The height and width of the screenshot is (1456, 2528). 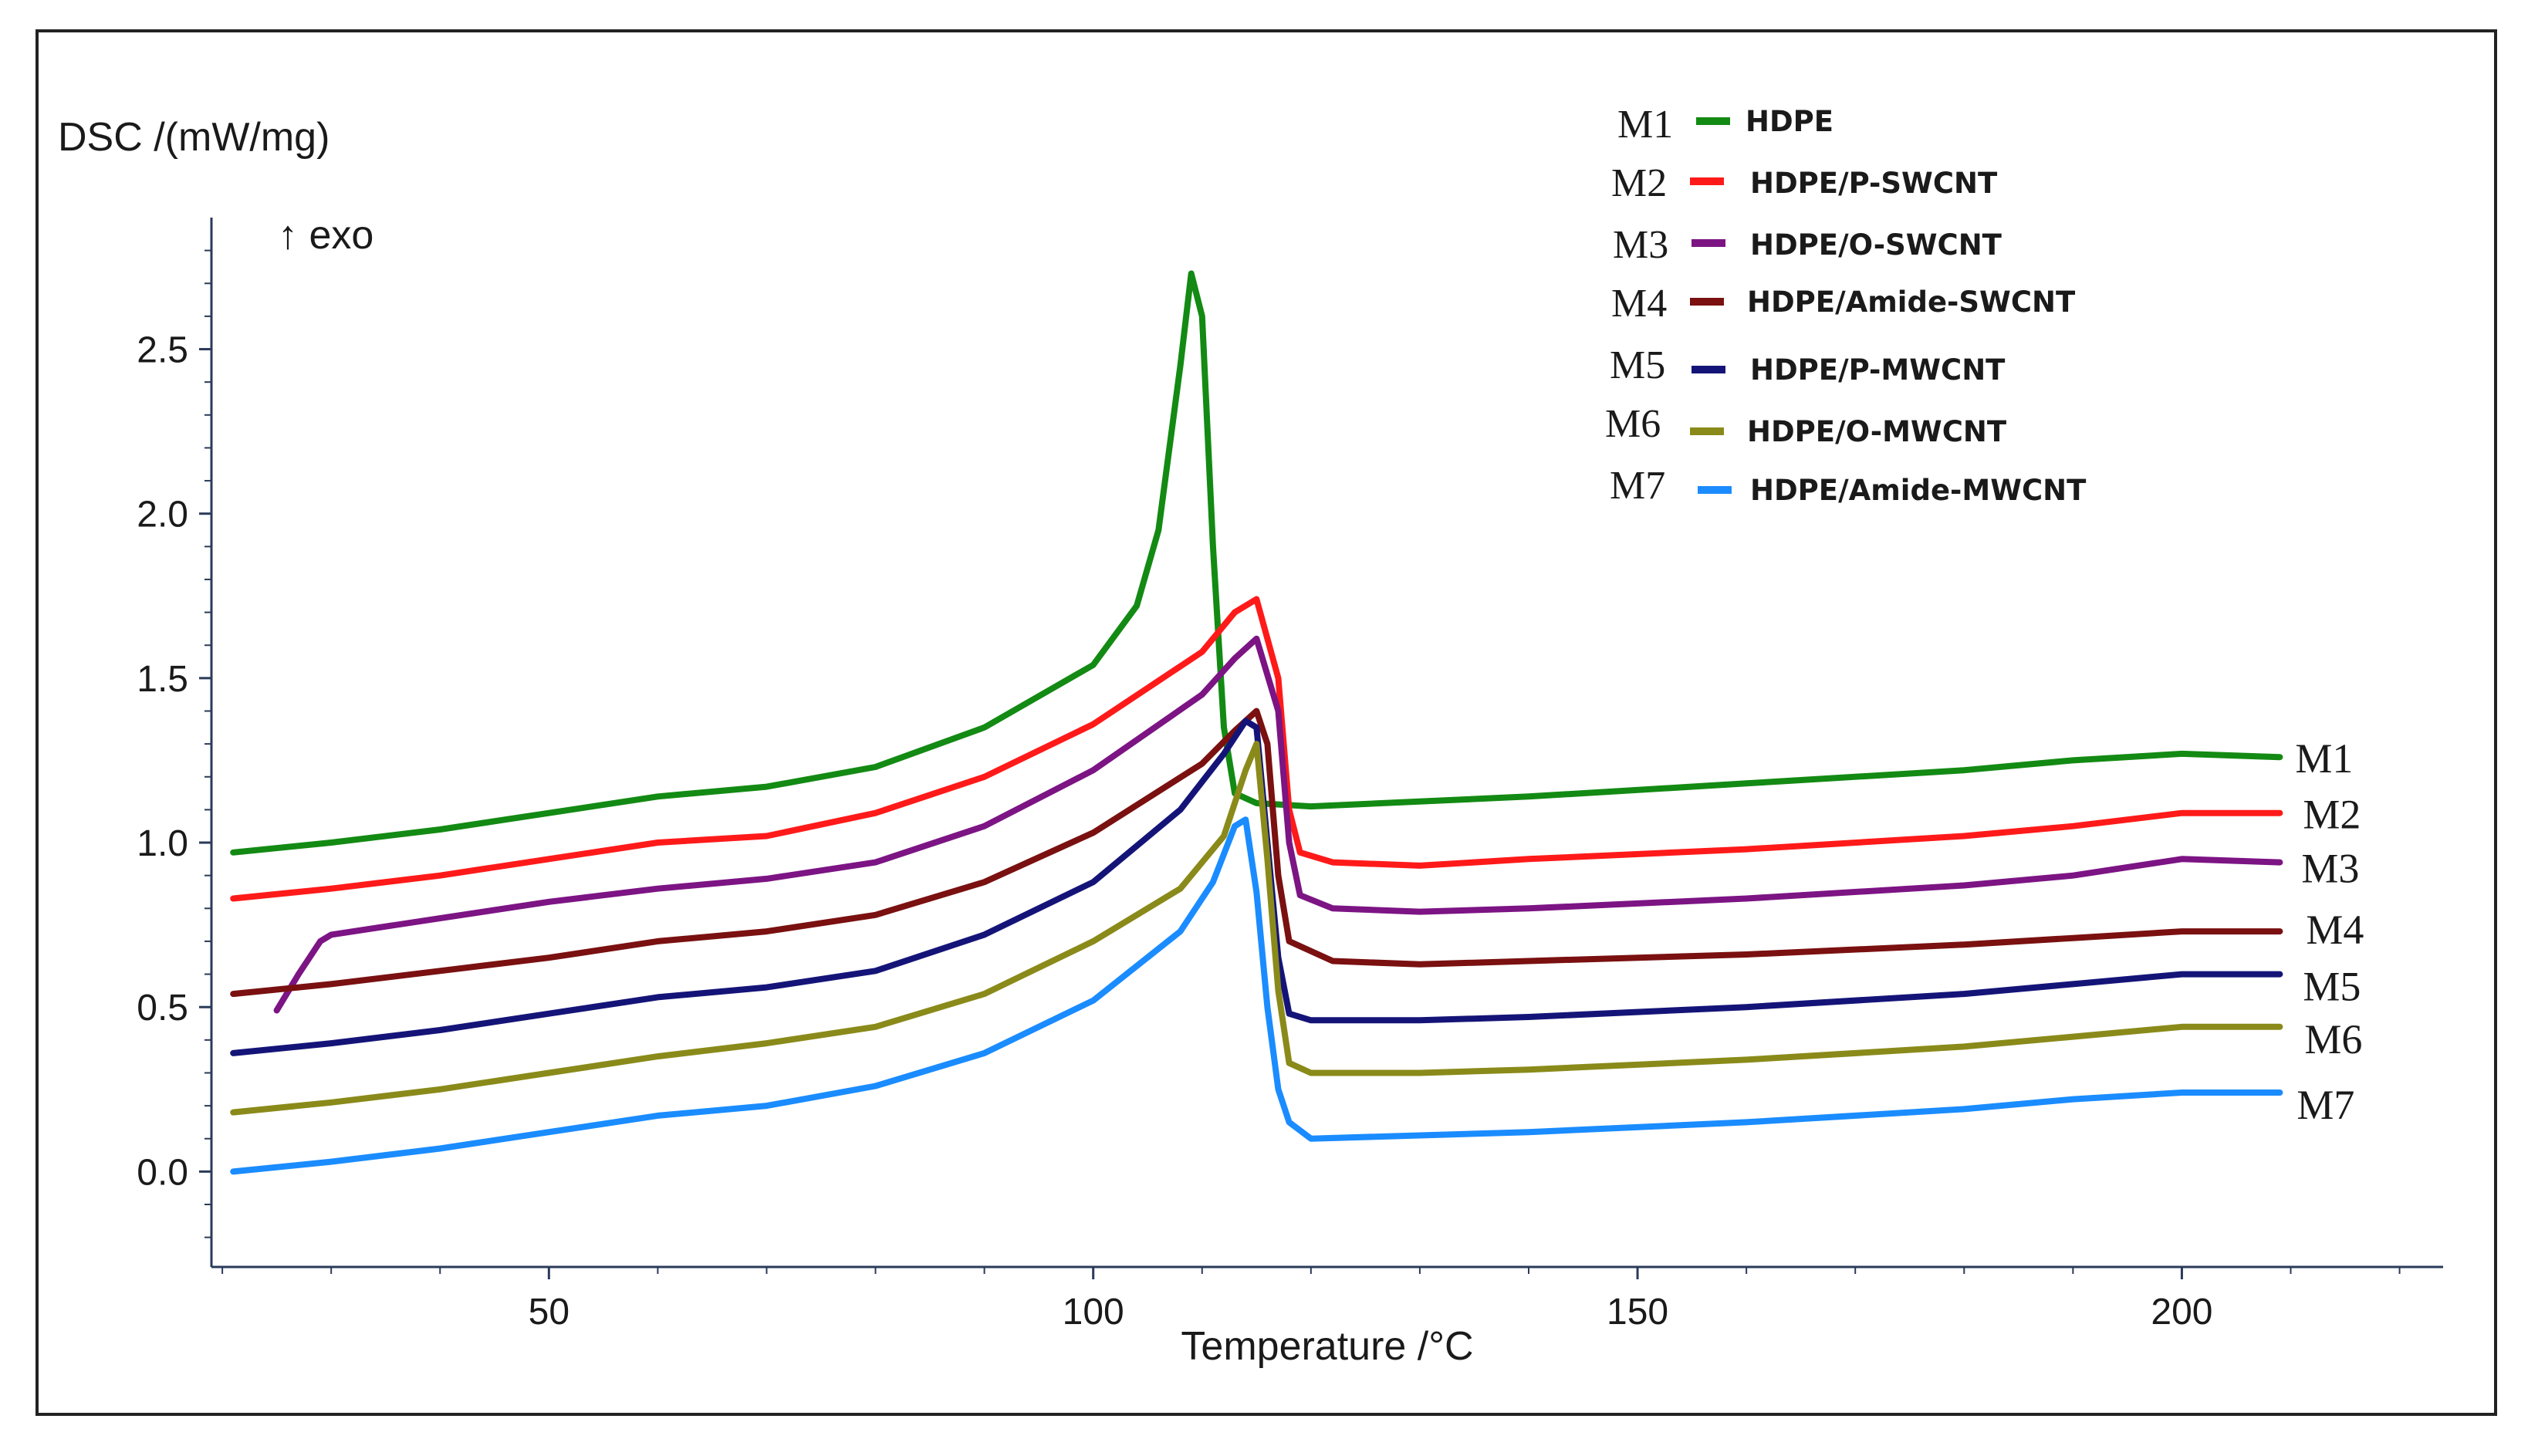 I want to click on legend-item: M1 HDPE, so click(x=1725, y=125).